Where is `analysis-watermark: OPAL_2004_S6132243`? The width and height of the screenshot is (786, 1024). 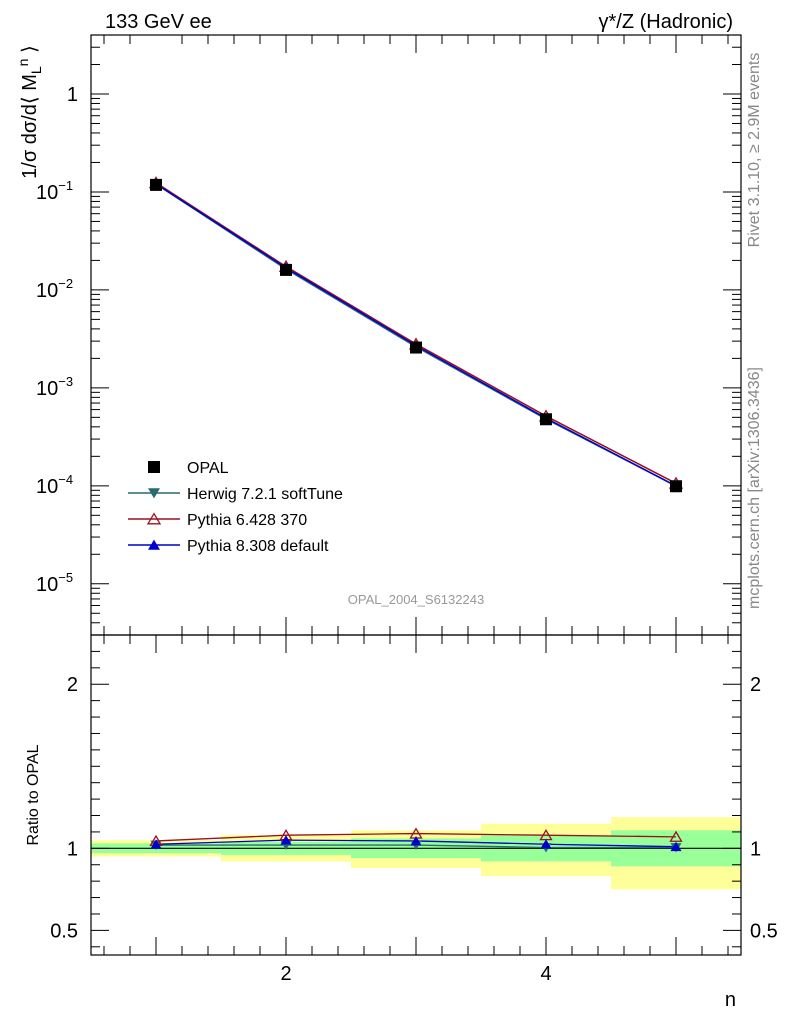 analysis-watermark: OPAL_2004_S6132243 is located at coordinates (416, 599).